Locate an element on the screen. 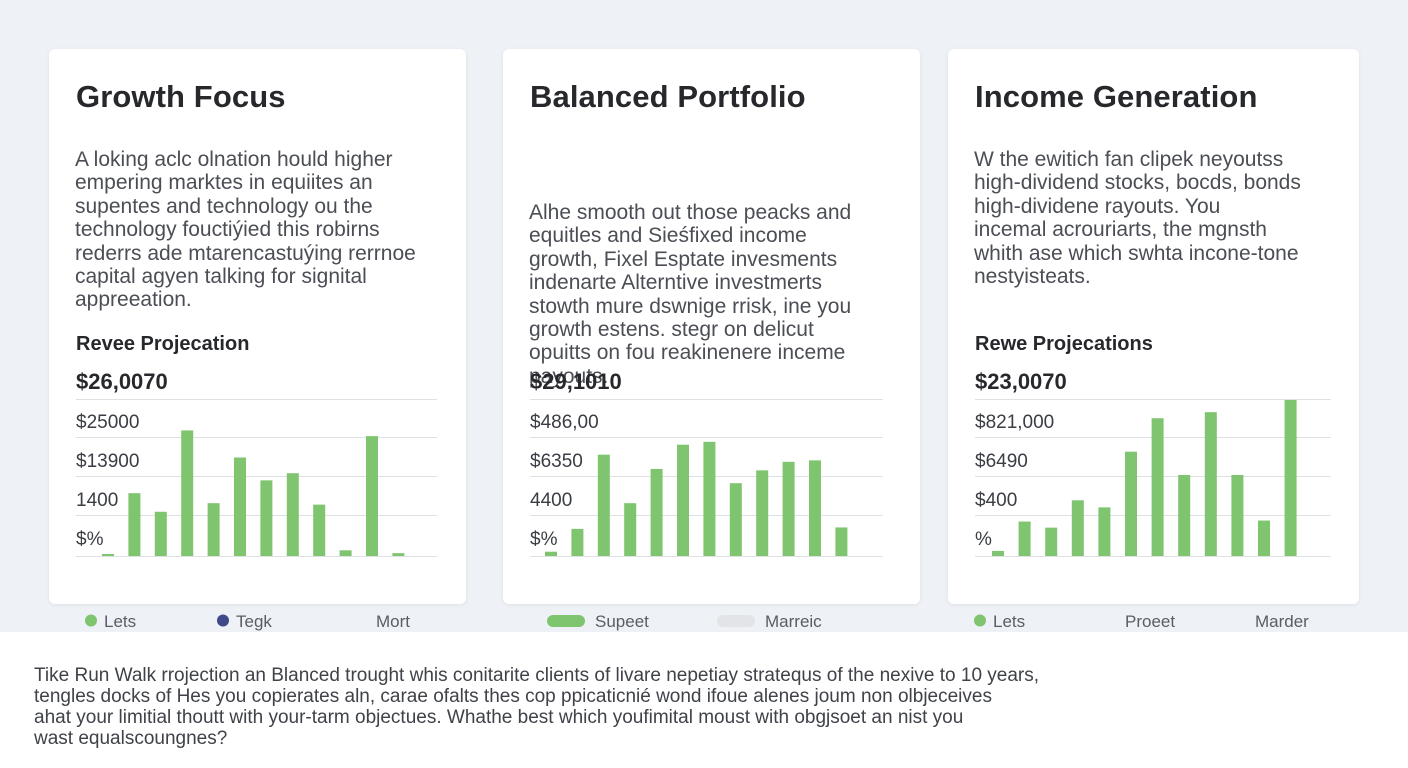 The image size is (1408, 768). y-tick-label: % is located at coordinates (983, 539).